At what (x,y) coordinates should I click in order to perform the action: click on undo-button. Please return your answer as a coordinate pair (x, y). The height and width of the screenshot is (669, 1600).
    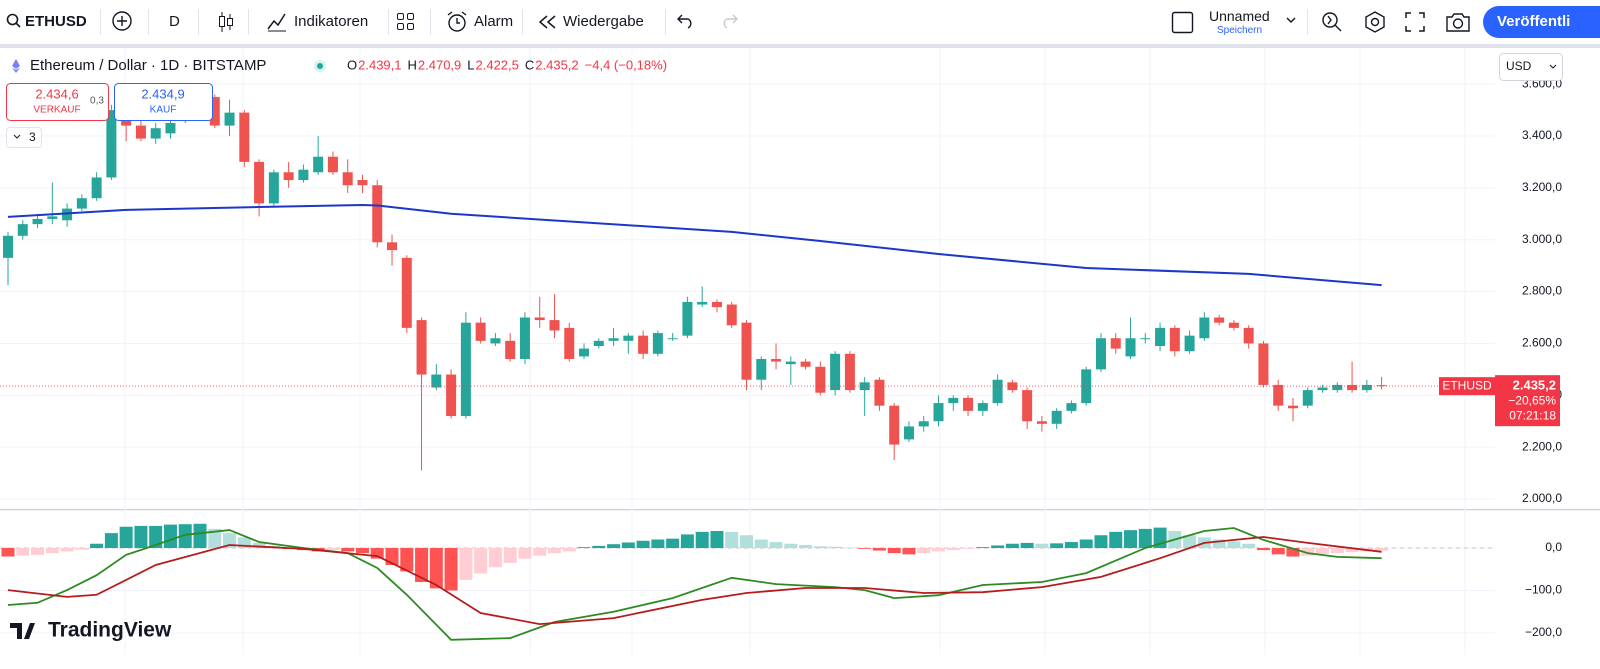
    Looking at the image, I should click on (686, 21).